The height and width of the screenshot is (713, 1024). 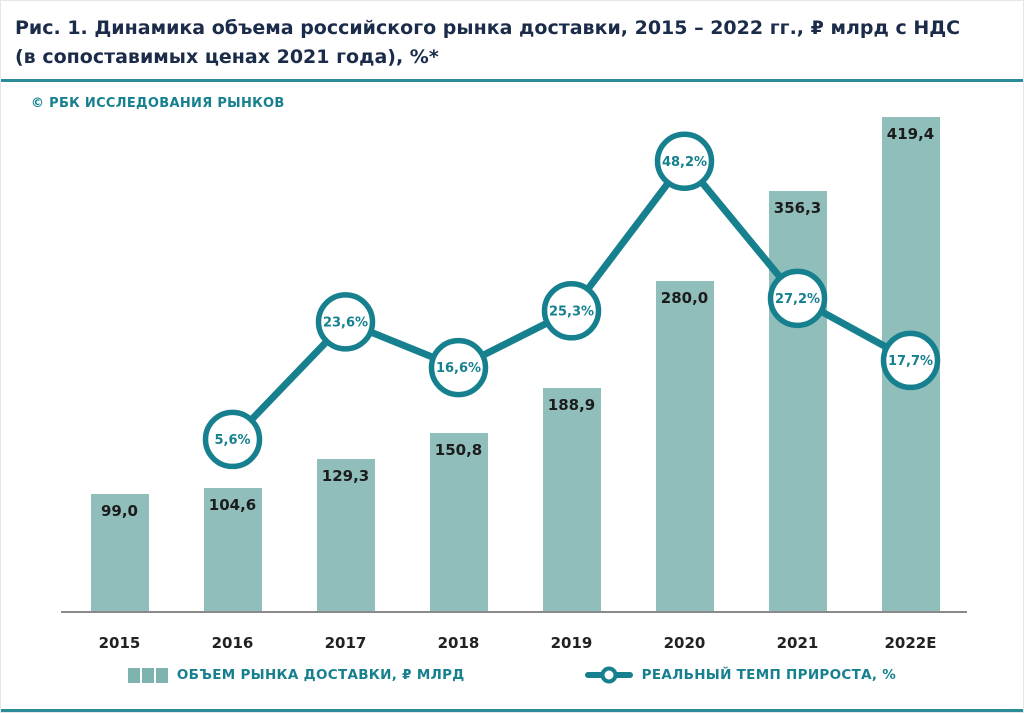 I want to click on legend-bars-label: ОБЪЕМ РЫНКА ДОСТАВКИ, ₽ МЛРД, so click(x=320, y=675).